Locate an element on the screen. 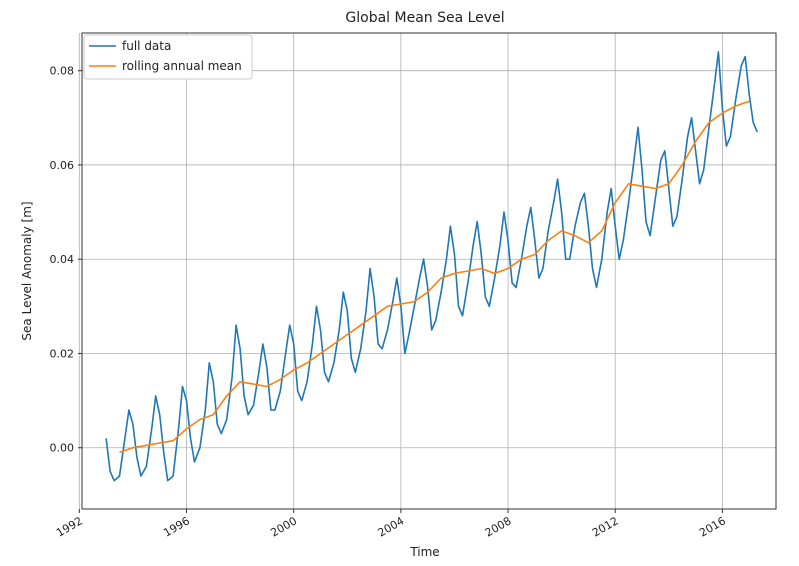 The width and height of the screenshot is (799, 566). y-tick-label: 0.02 is located at coordinates (62, 353).